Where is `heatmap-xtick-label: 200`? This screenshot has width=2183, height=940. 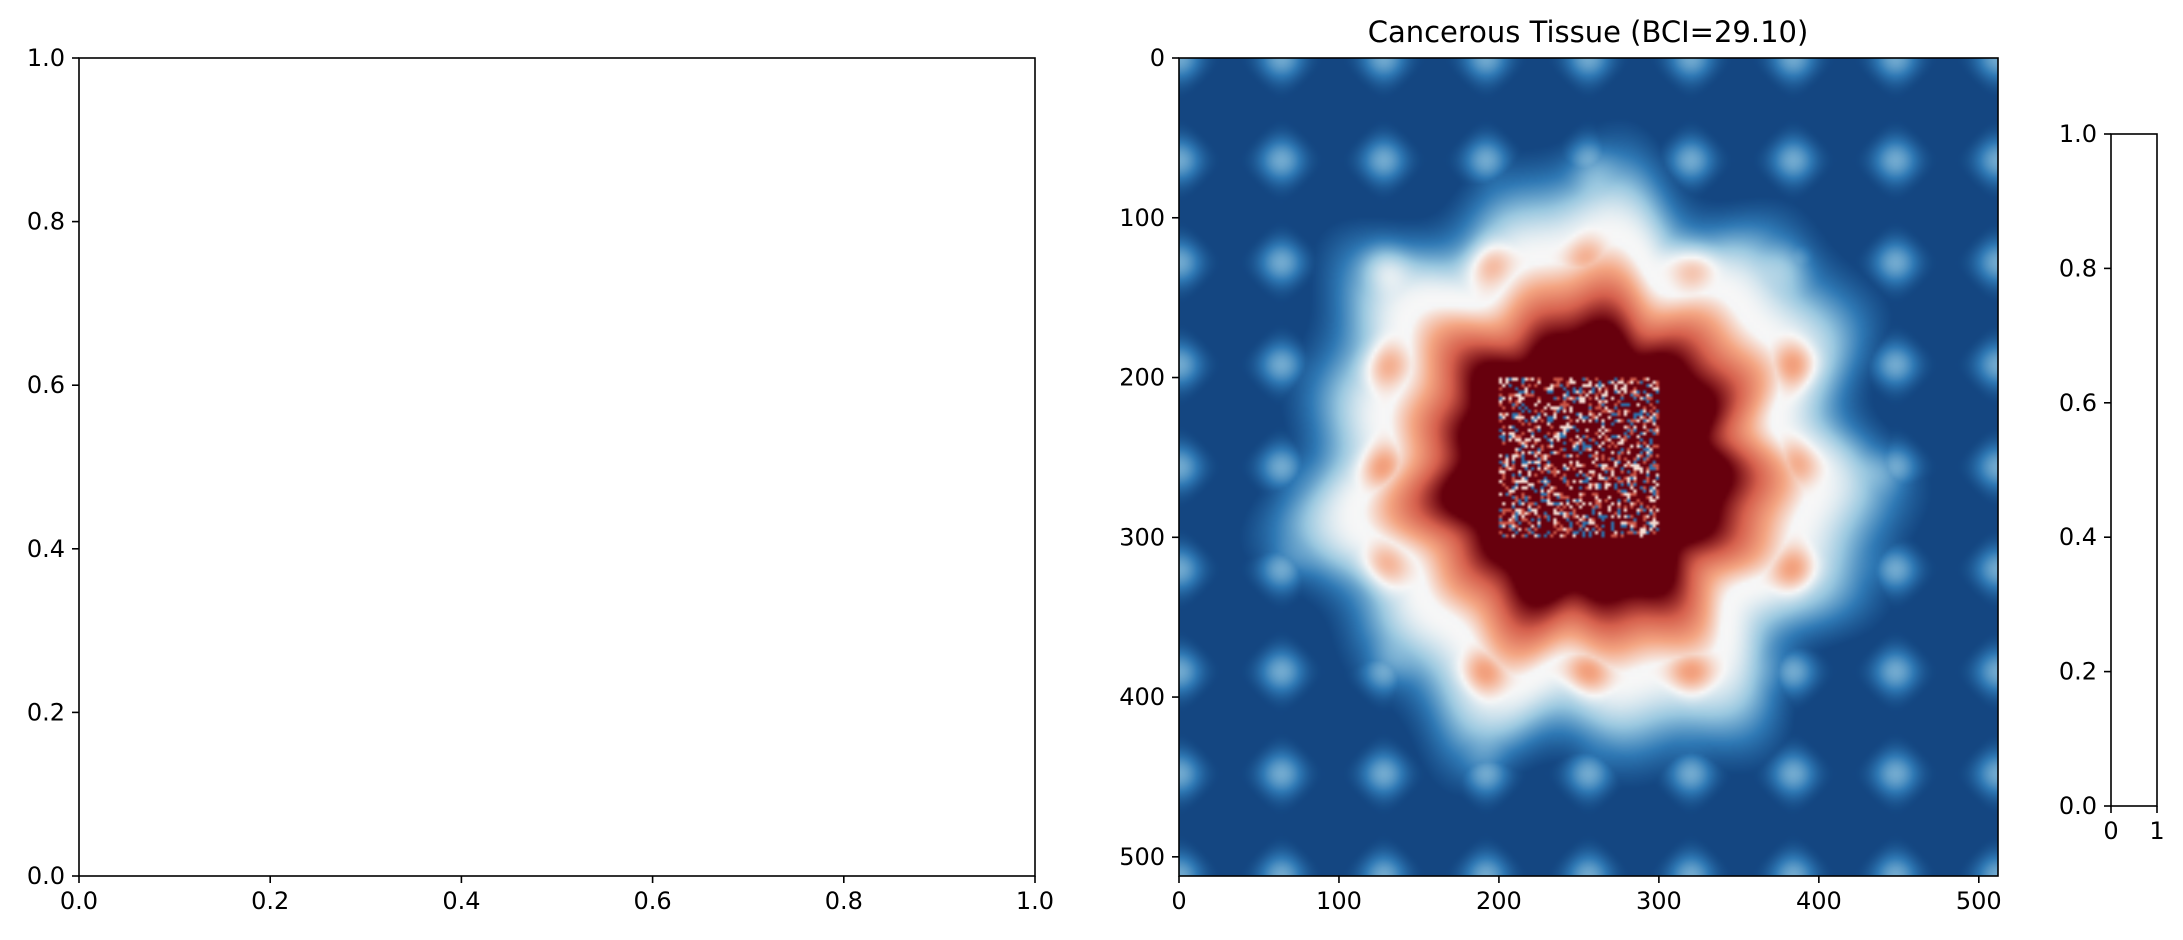 heatmap-xtick-label: 200 is located at coordinates (1499, 901).